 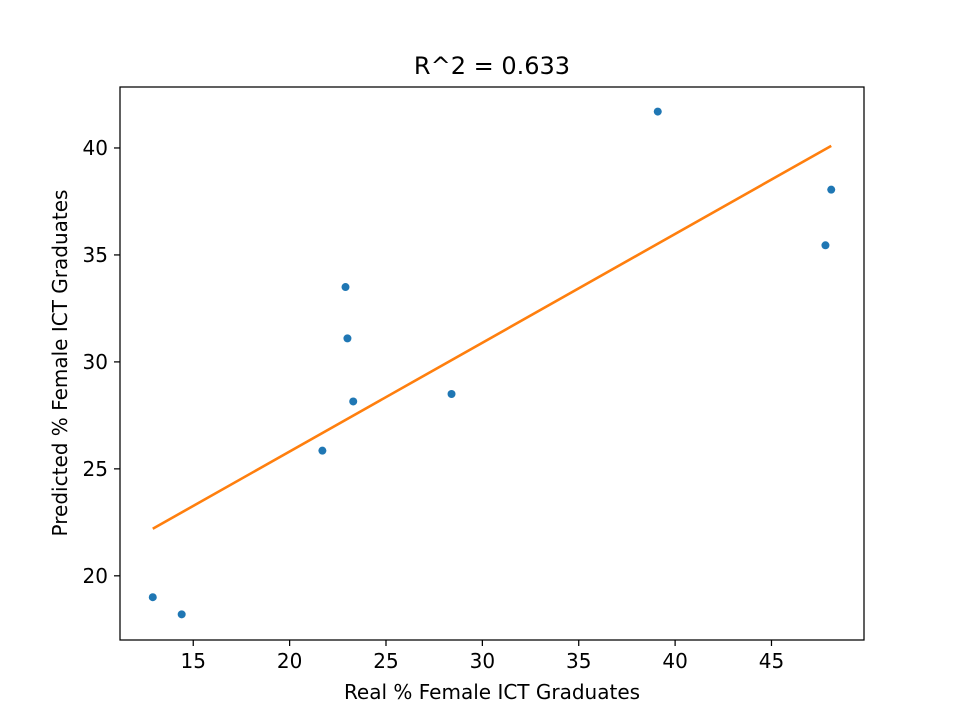 What do you see at coordinates (95, 362) in the screenshot?
I see `y-tick-label: 30` at bounding box center [95, 362].